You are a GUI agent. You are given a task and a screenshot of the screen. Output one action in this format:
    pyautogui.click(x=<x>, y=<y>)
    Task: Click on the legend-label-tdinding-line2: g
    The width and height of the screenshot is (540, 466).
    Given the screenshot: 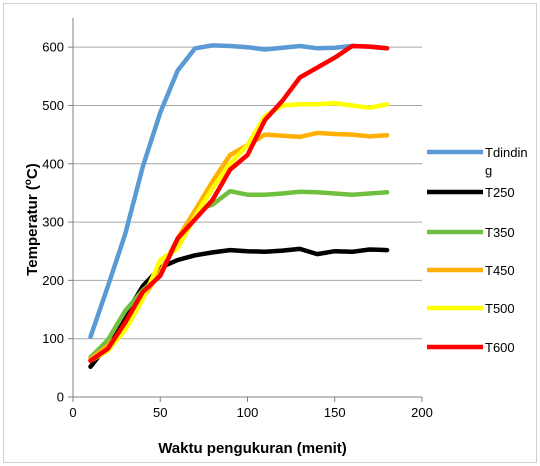 What is the action you would take?
    pyautogui.click(x=488, y=170)
    